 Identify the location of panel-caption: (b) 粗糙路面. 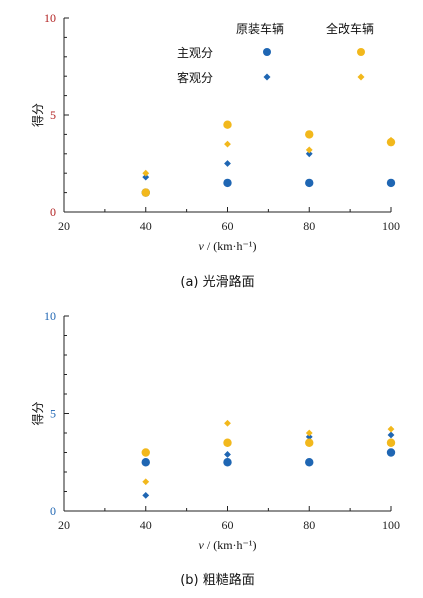
(217, 580).